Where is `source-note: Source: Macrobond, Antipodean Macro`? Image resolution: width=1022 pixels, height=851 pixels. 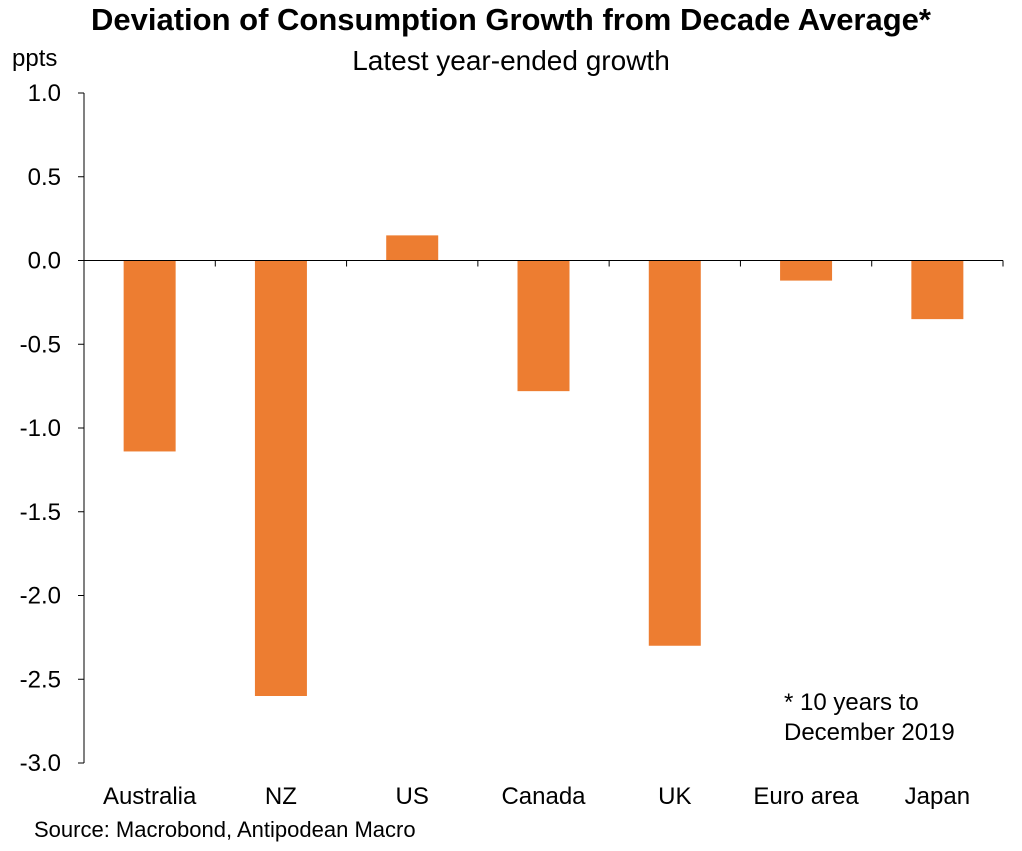 source-note: Source: Macrobond, Antipodean Macro is located at coordinates (225, 829).